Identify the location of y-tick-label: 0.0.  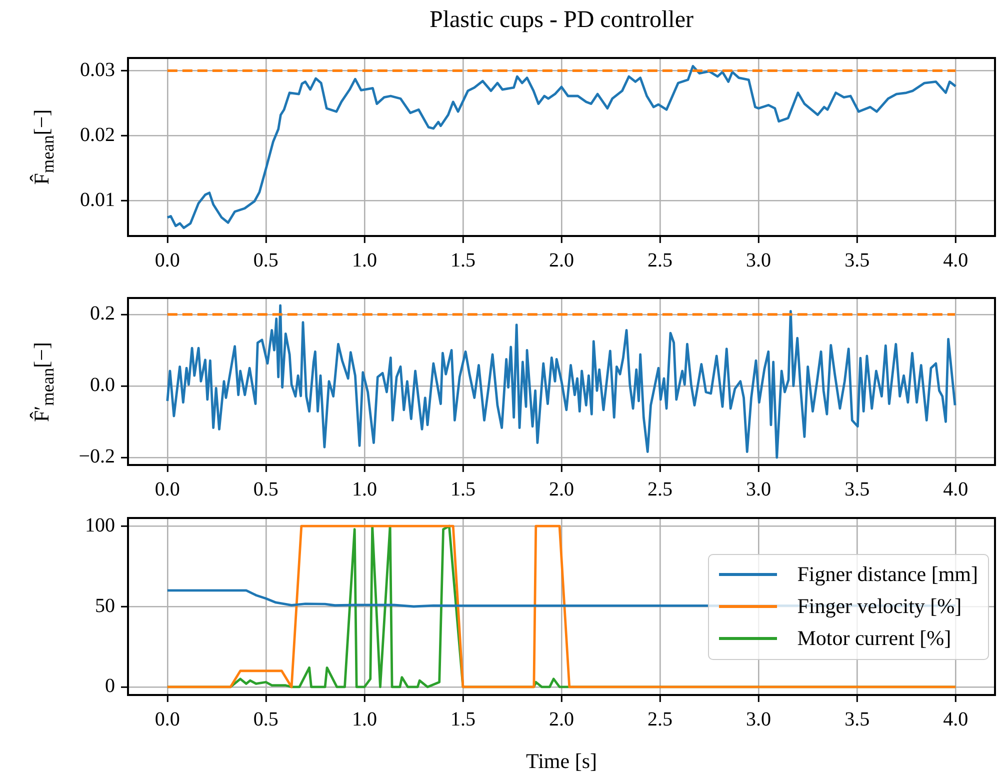
(102, 385).